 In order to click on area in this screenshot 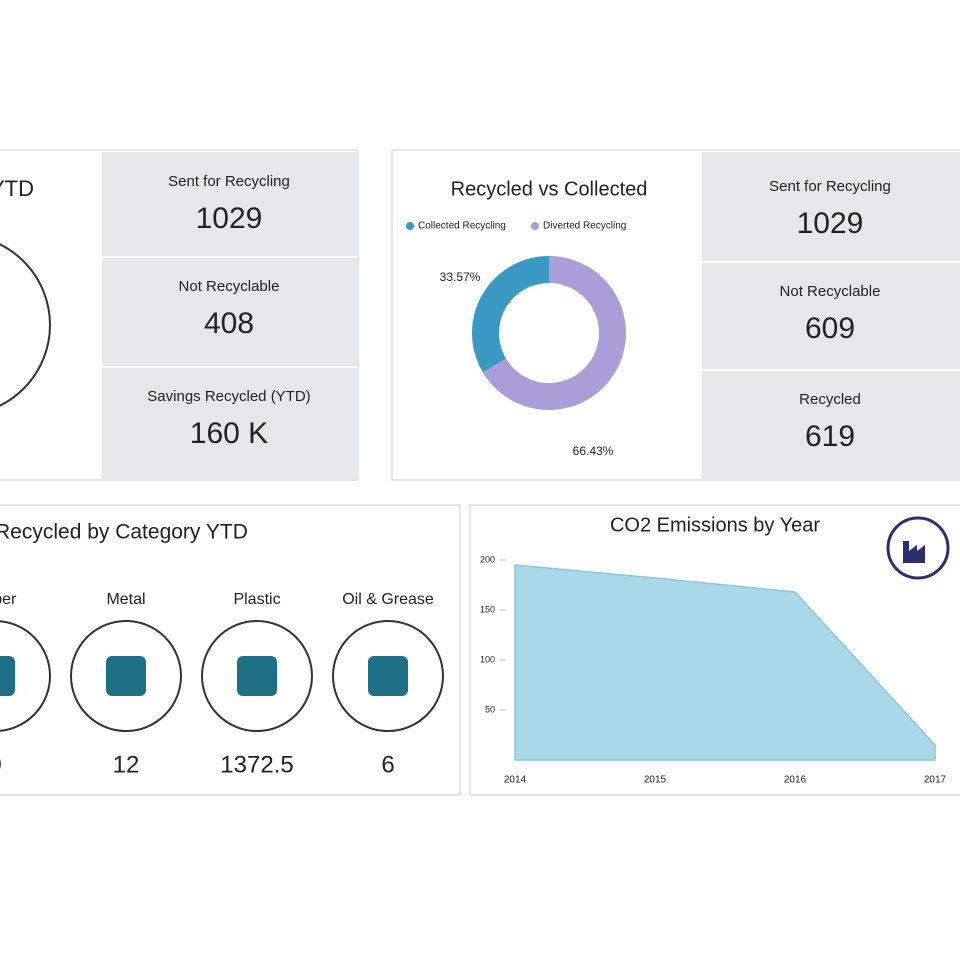, I will do `click(725, 662)`.